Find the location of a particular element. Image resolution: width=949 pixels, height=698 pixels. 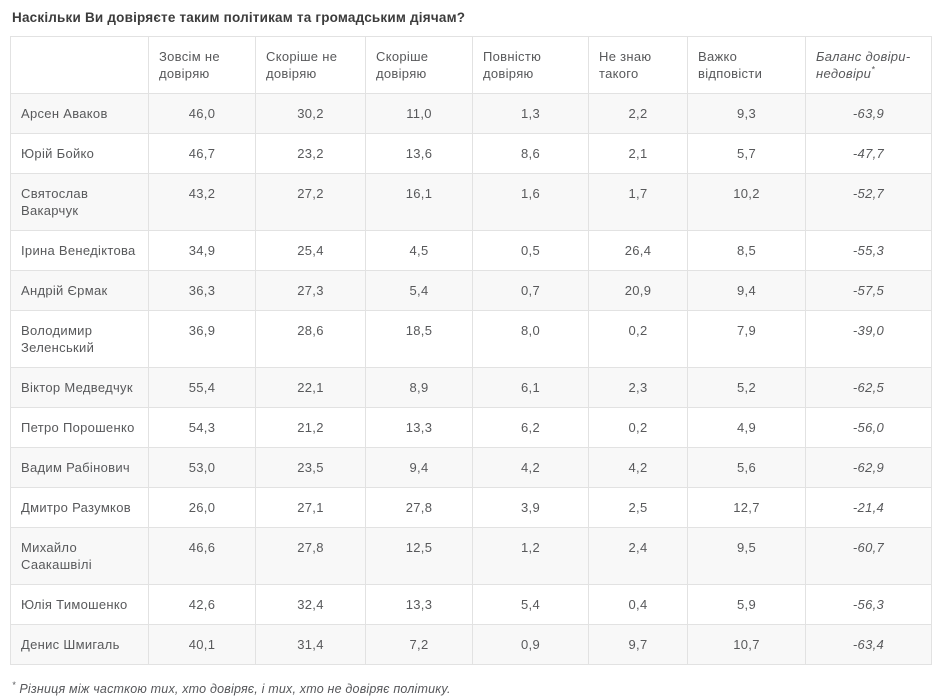

balance-cell: -63,4 is located at coordinates (868, 644).